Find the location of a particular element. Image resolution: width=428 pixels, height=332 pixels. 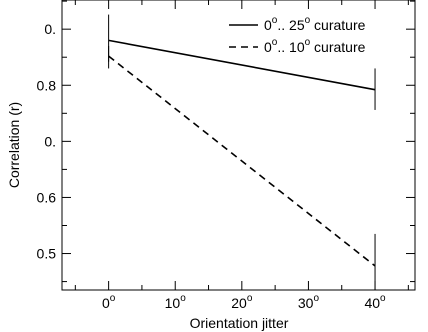

x-tick-label-value: 20 is located at coordinates (239, 303).